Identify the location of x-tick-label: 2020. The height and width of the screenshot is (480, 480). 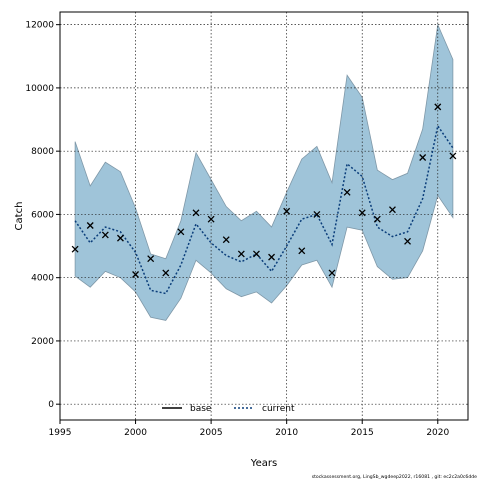
(437, 433).